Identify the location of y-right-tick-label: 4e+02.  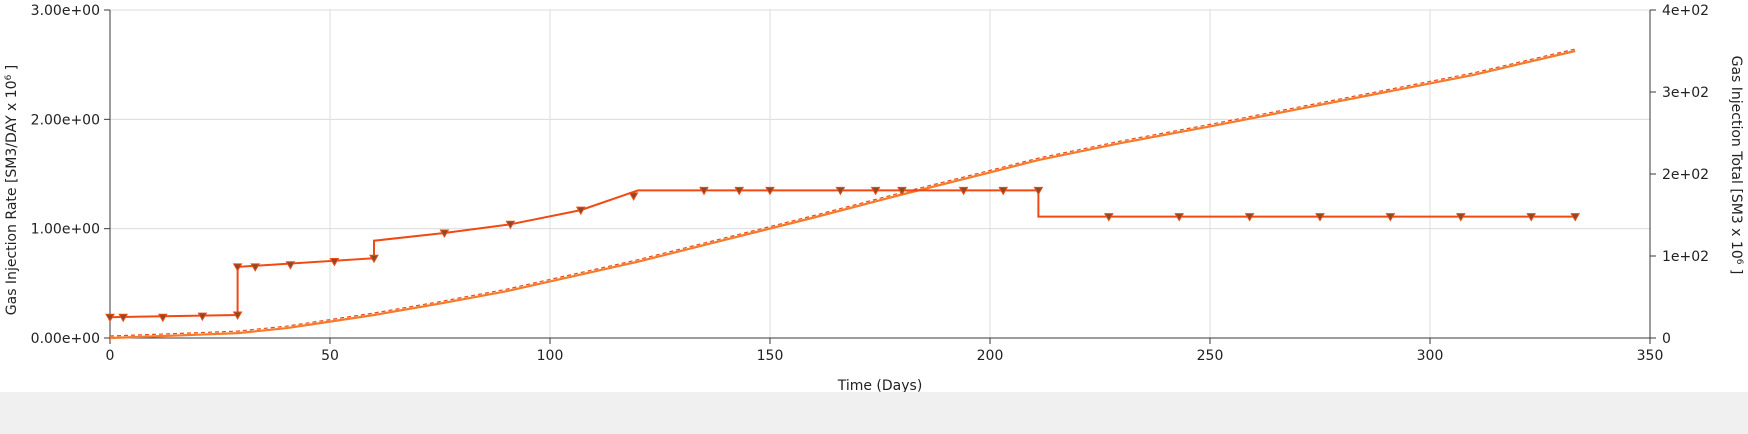
(1685, 11).